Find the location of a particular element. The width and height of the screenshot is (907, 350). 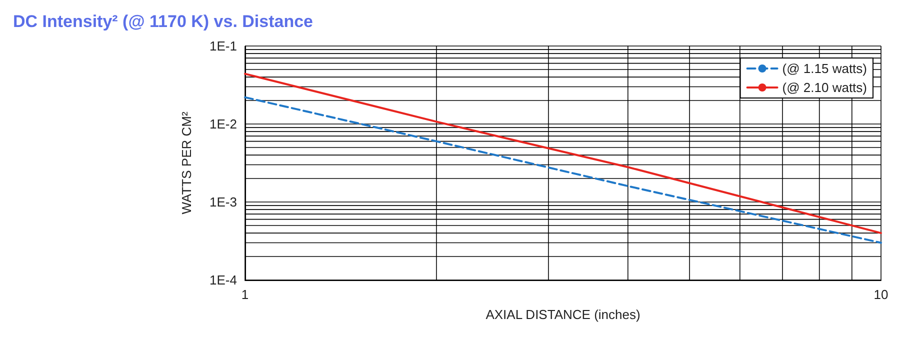

legend-label: (@ 2.10 watts) is located at coordinates (825, 87).